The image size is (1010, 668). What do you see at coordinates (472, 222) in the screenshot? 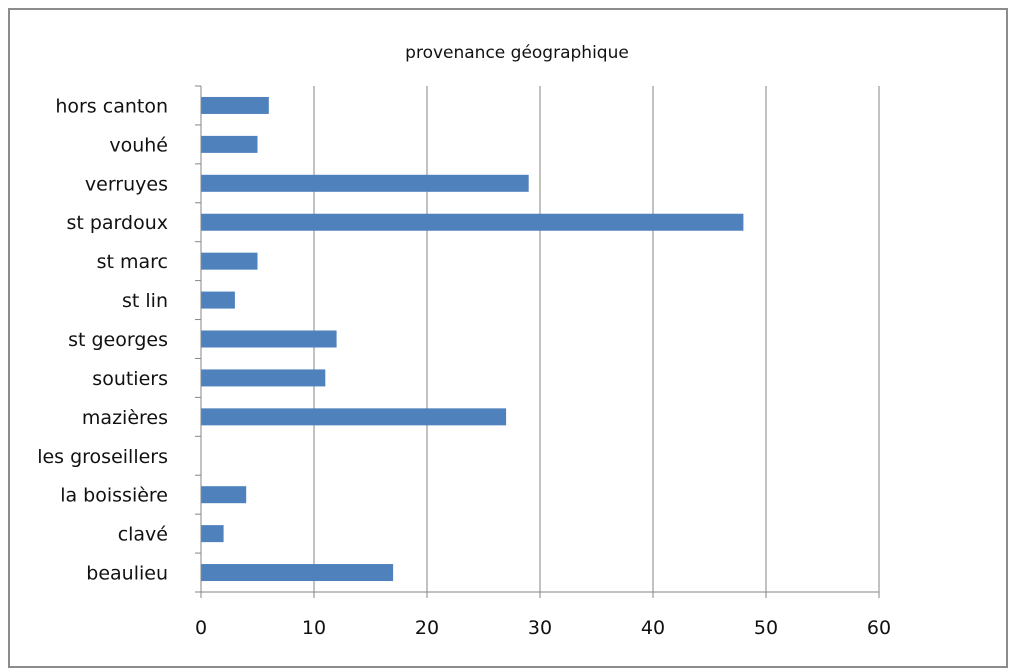
I see `bar-st-pardoux` at bounding box center [472, 222].